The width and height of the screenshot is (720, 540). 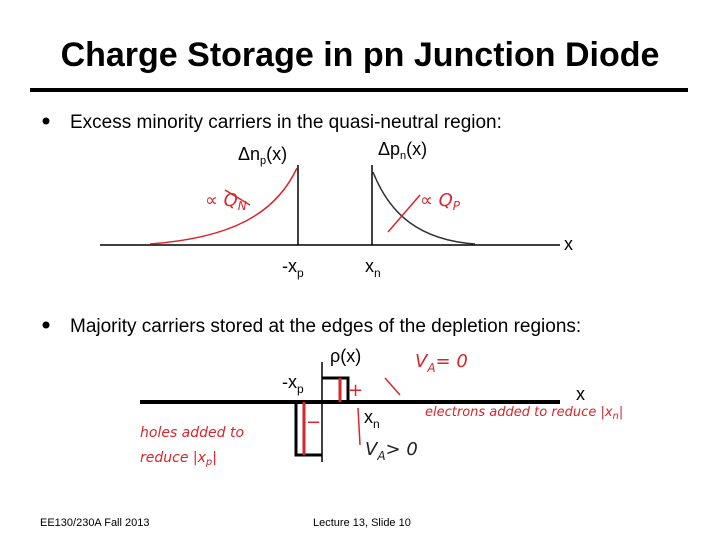 What do you see at coordinates (362, 523) in the screenshot?
I see `footer-center: Lecture 13, Slide 10` at bounding box center [362, 523].